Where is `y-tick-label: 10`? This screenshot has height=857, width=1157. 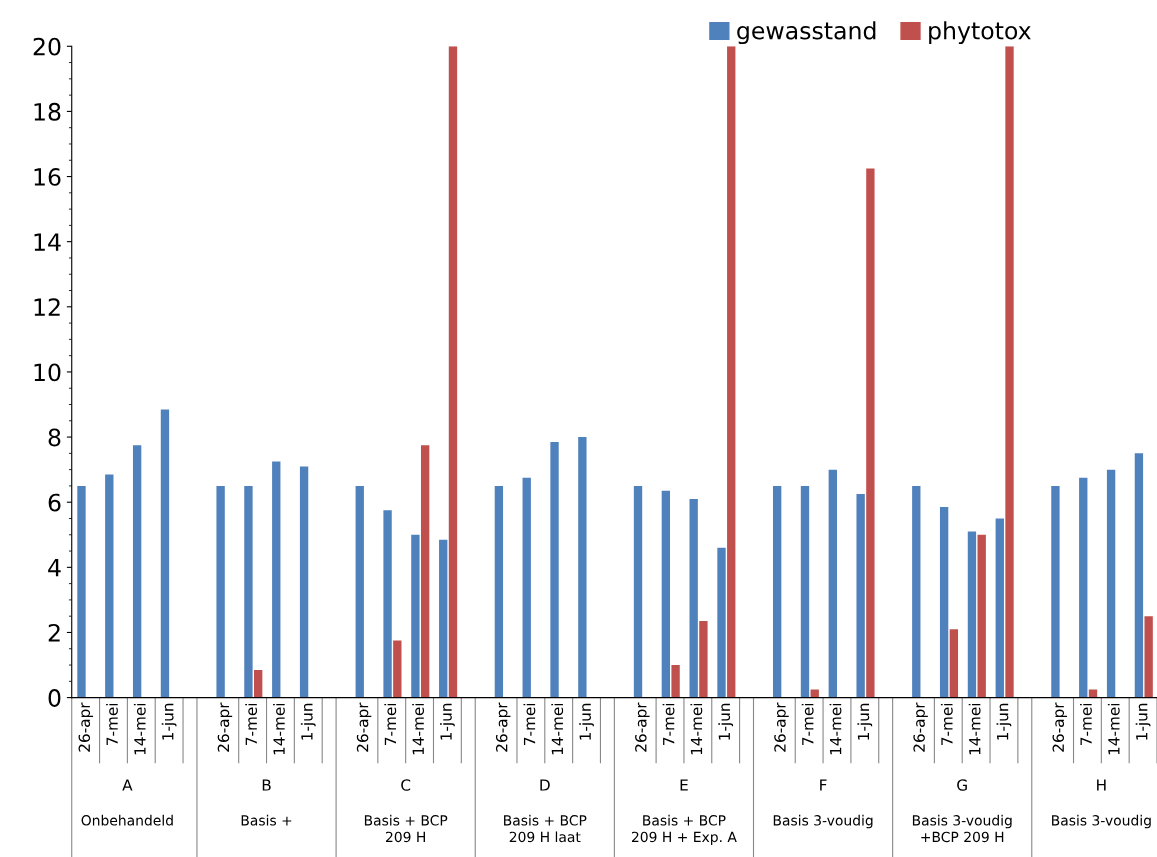
y-tick-label: 10 is located at coordinates (47, 372).